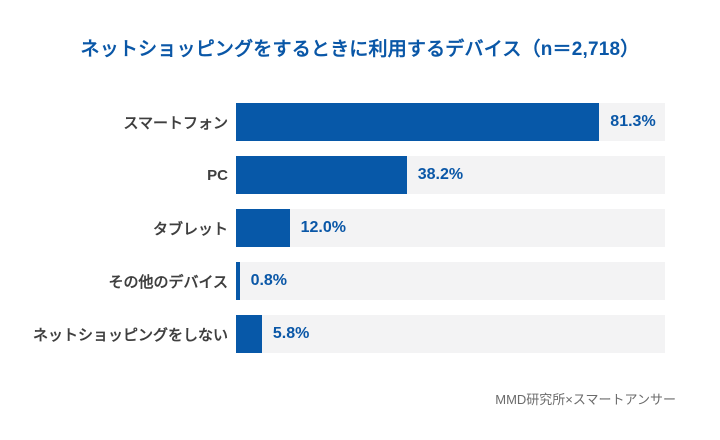 The width and height of the screenshot is (720, 440). I want to click on bar-other-device, so click(238, 281).